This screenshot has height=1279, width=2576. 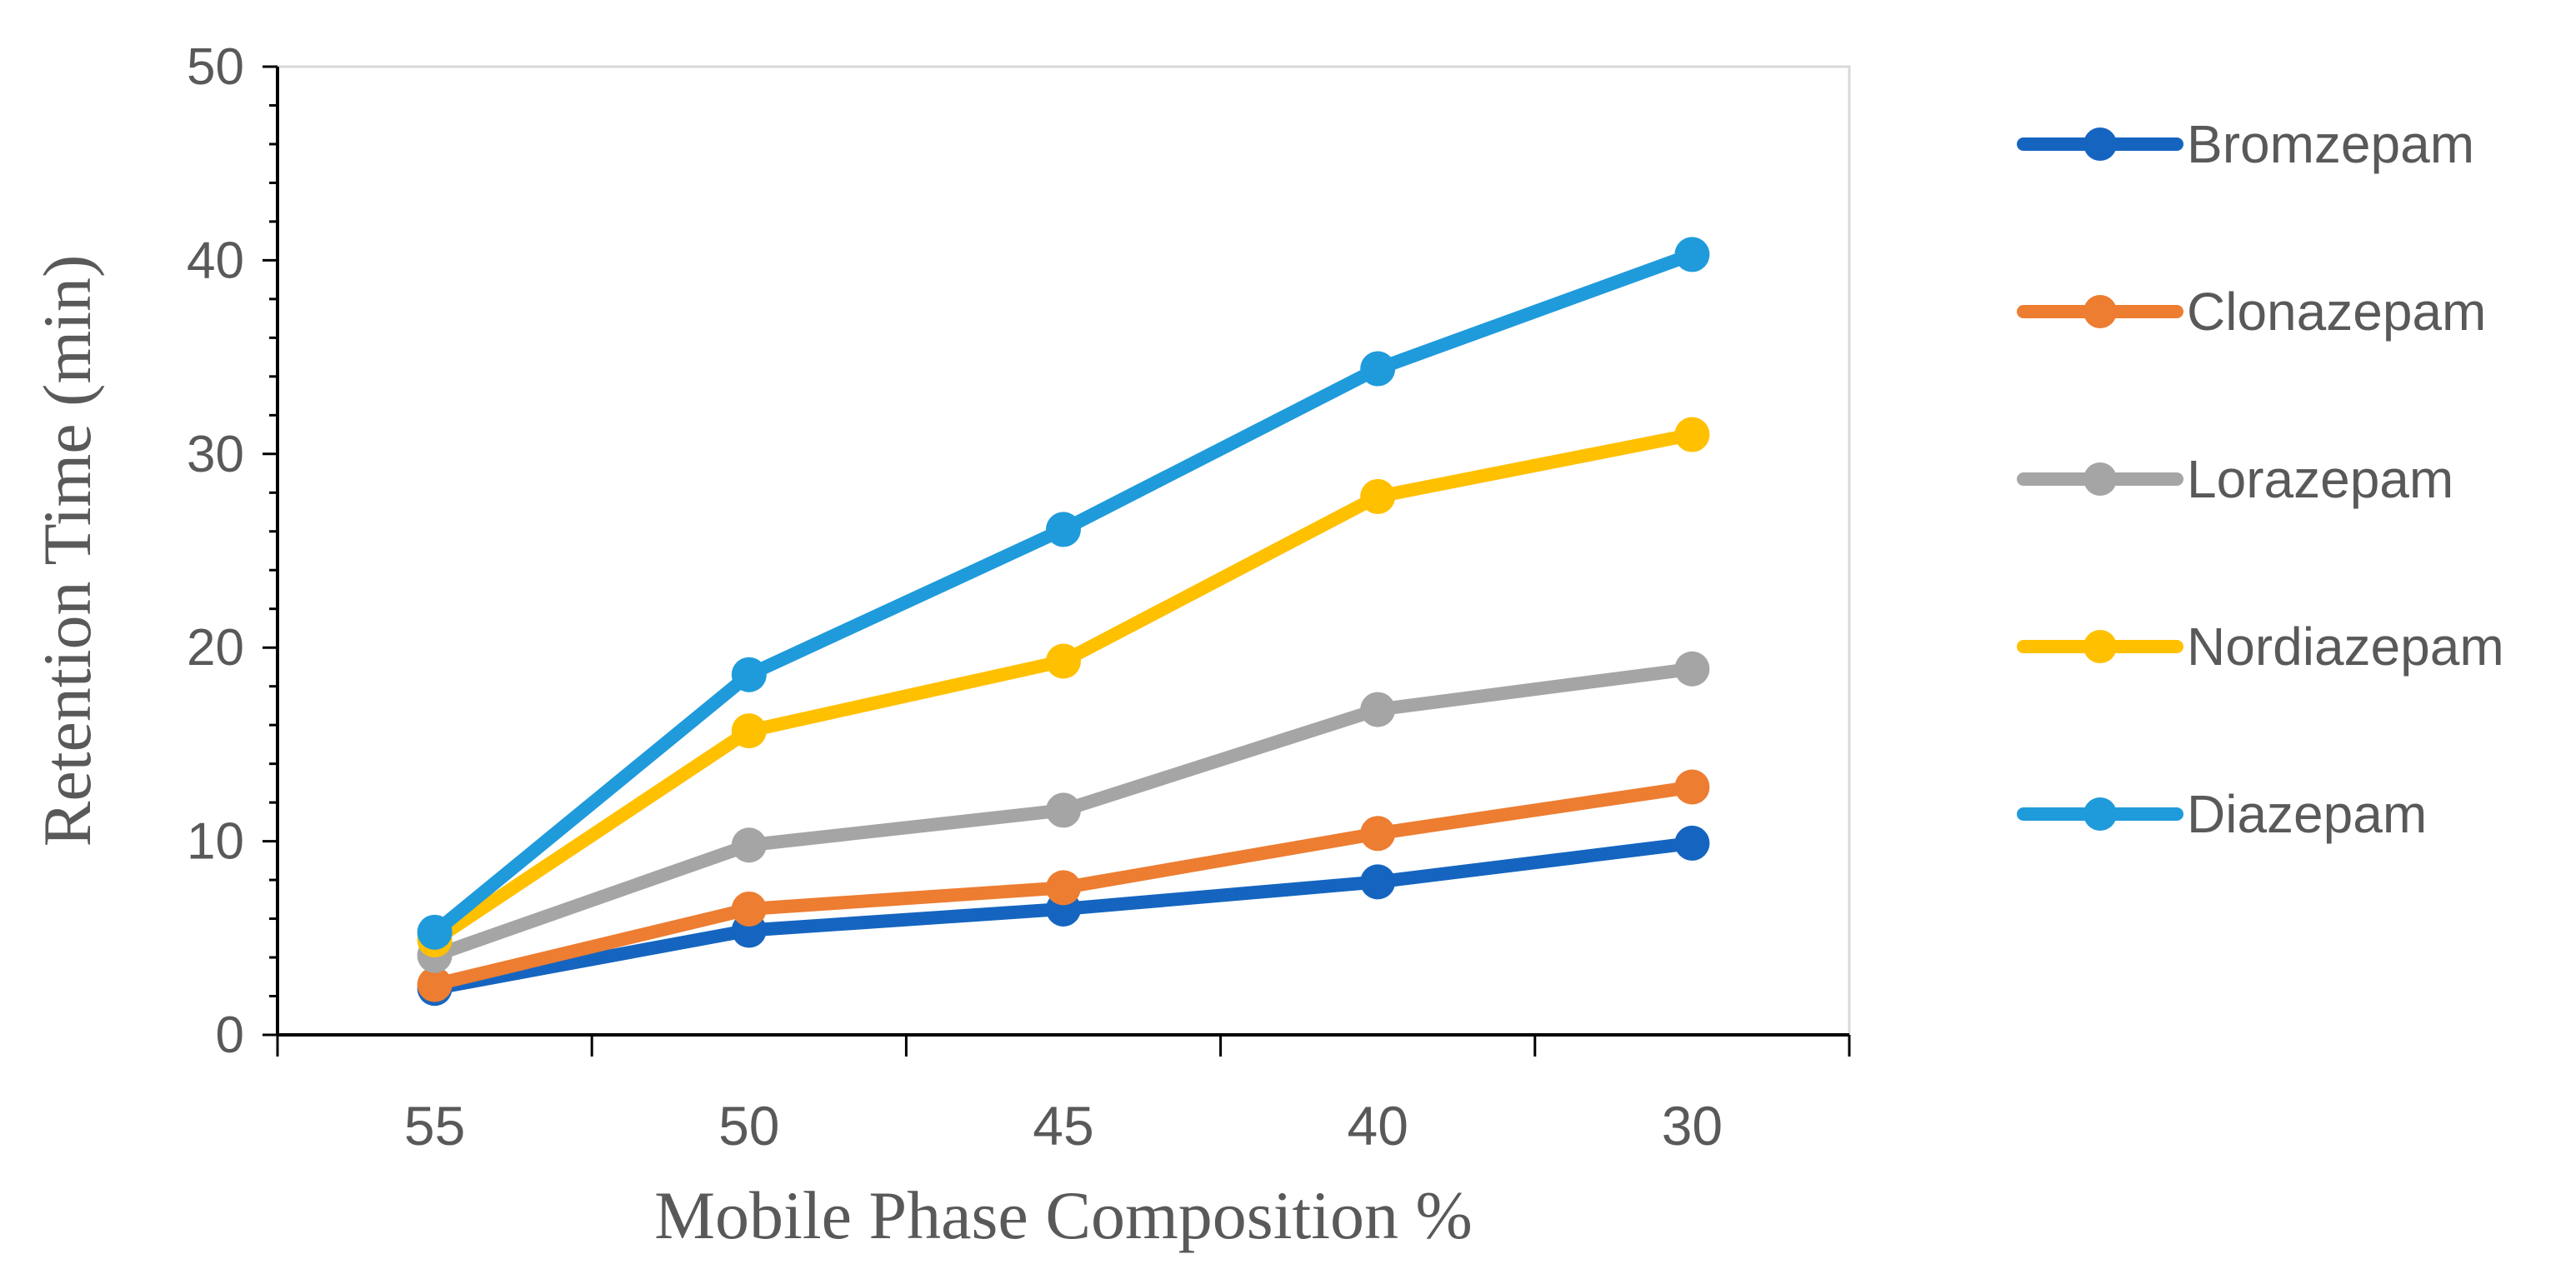 What do you see at coordinates (1063, 1126) in the screenshot?
I see `x-tick-label: 45` at bounding box center [1063, 1126].